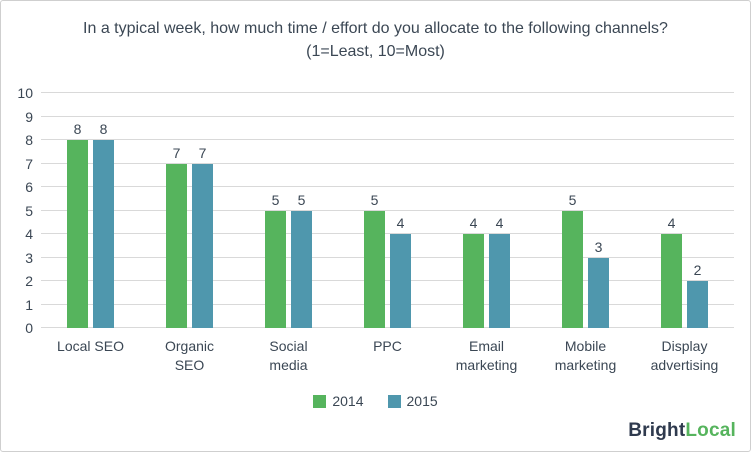 The width and height of the screenshot is (751, 452). I want to click on bar-column: 2, so click(697, 211).